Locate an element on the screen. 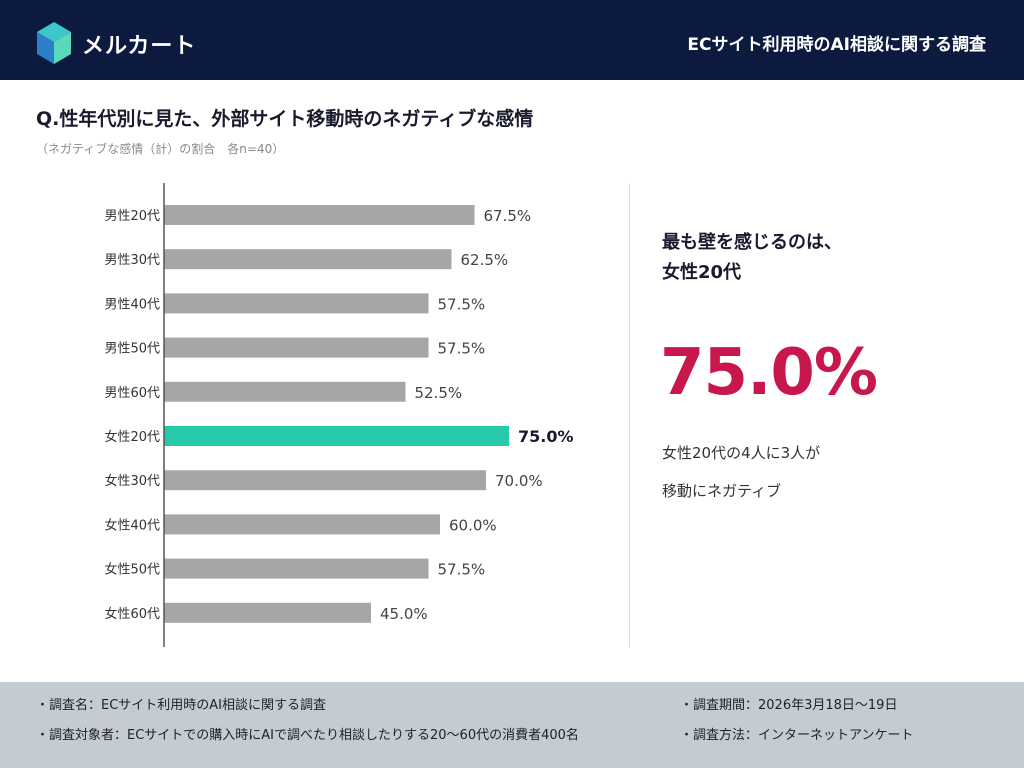 This screenshot has width=1024, height=768. data-label-6: 75.0% is located at coordinates (546, 436).